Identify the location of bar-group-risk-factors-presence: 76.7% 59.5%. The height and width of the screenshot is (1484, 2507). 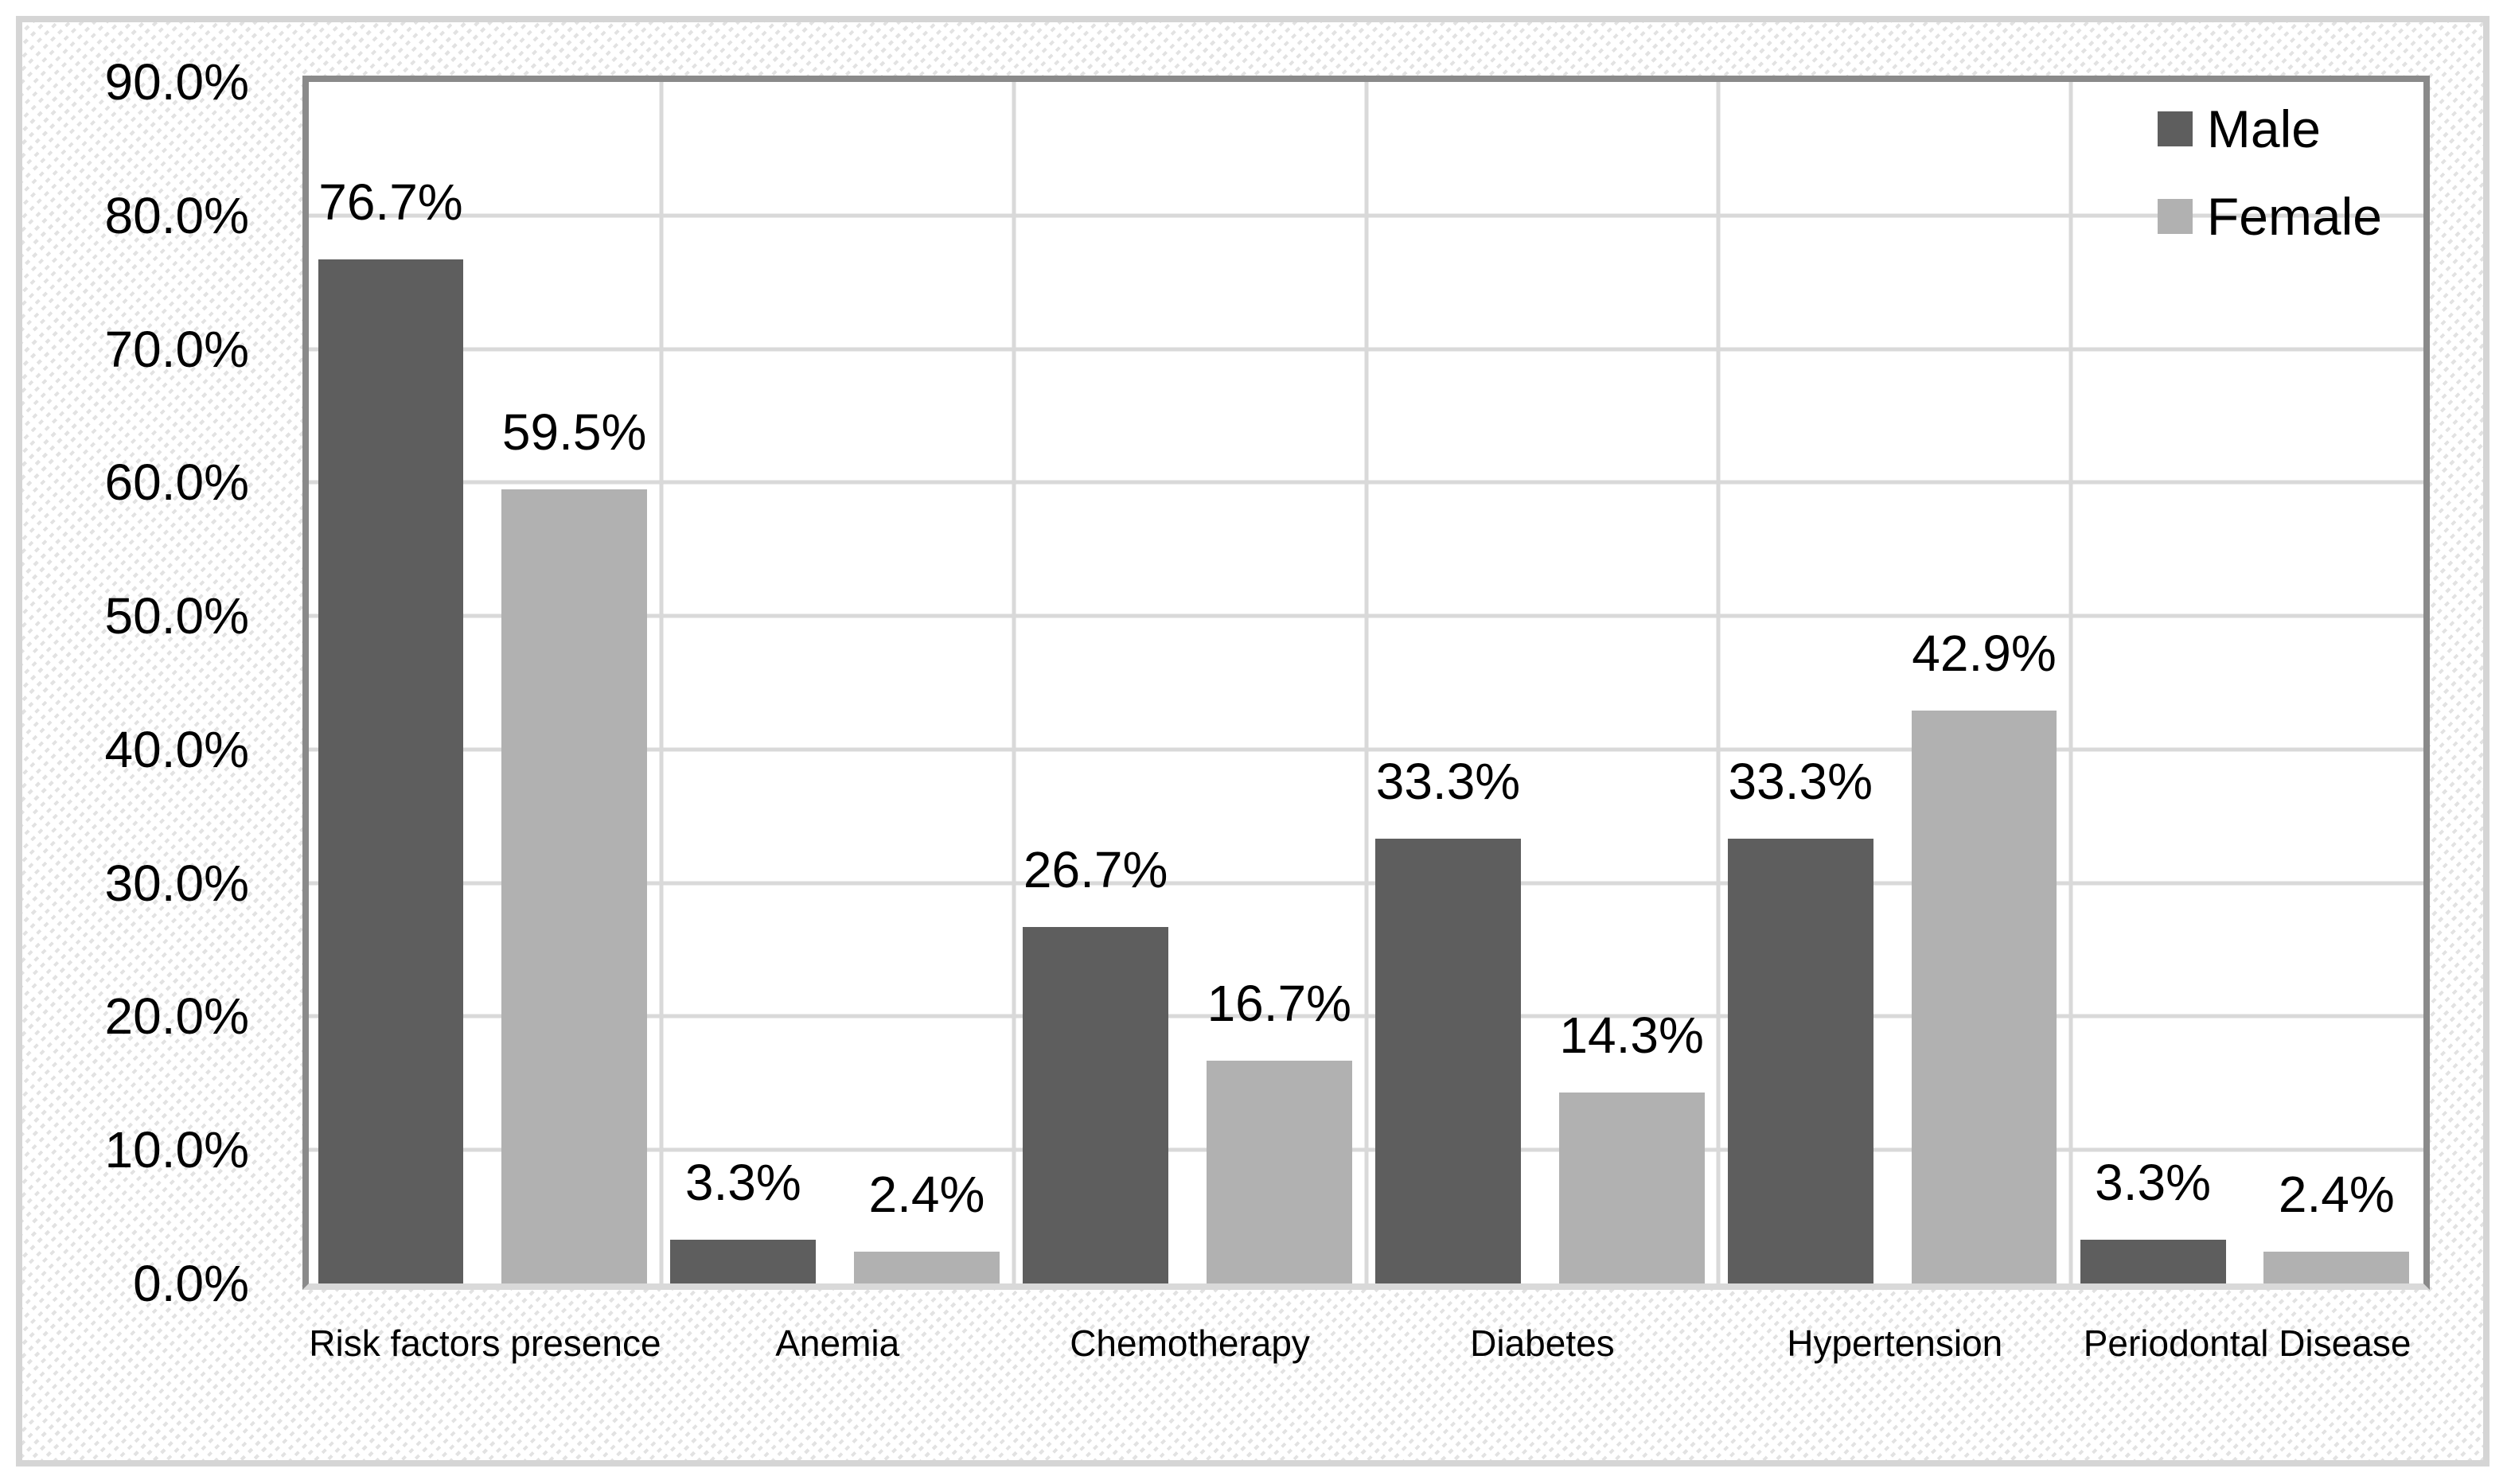
(485, 682).